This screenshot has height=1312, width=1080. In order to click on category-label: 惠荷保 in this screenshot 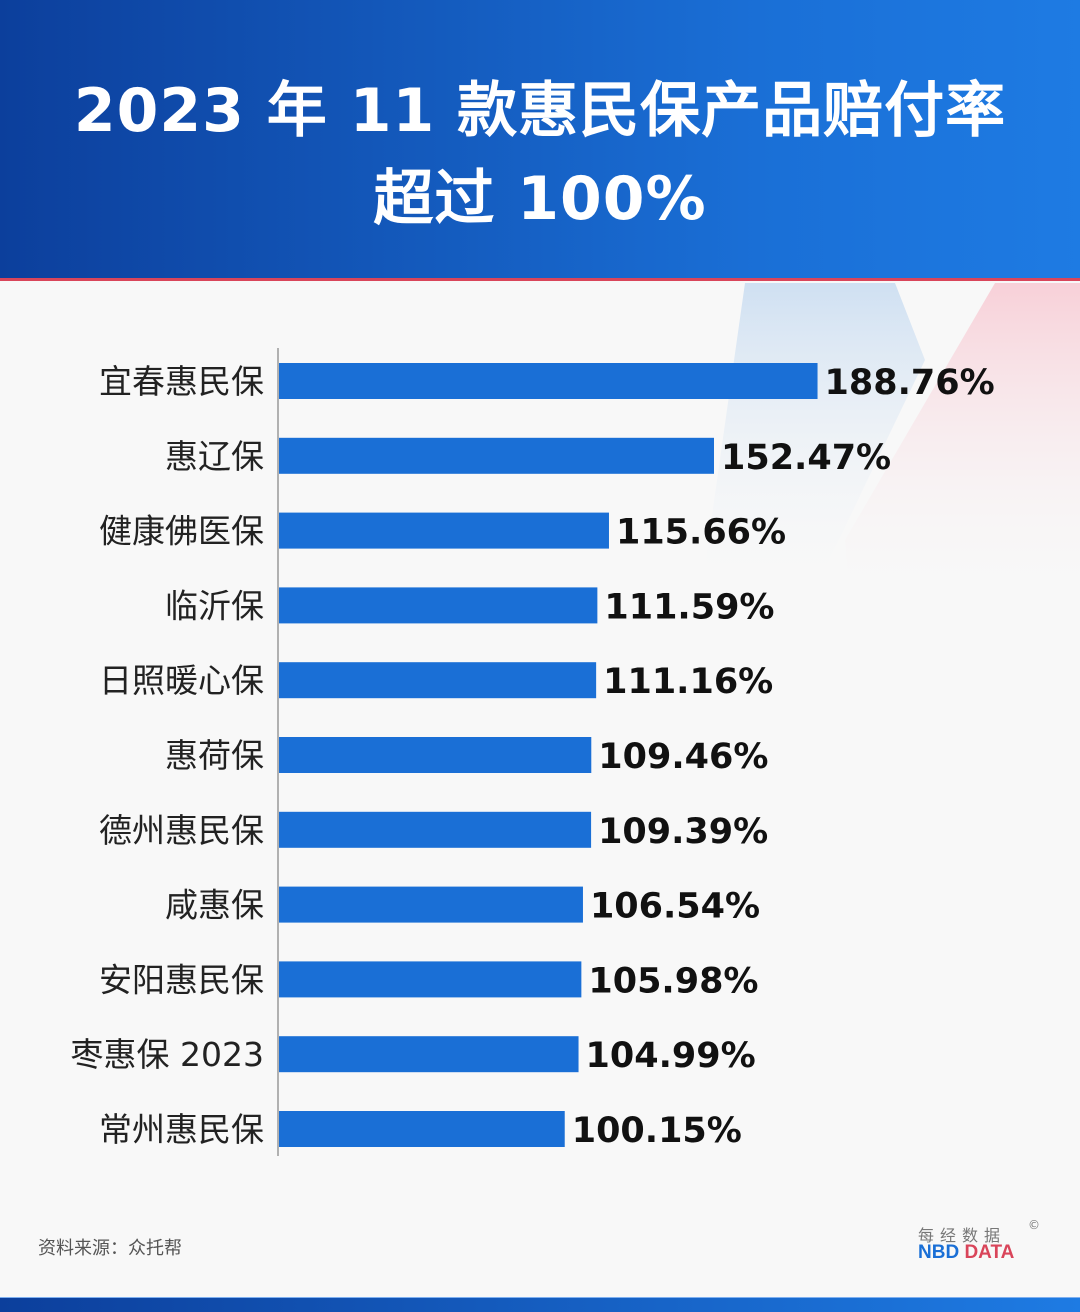, I will do `click(214, 755)`.